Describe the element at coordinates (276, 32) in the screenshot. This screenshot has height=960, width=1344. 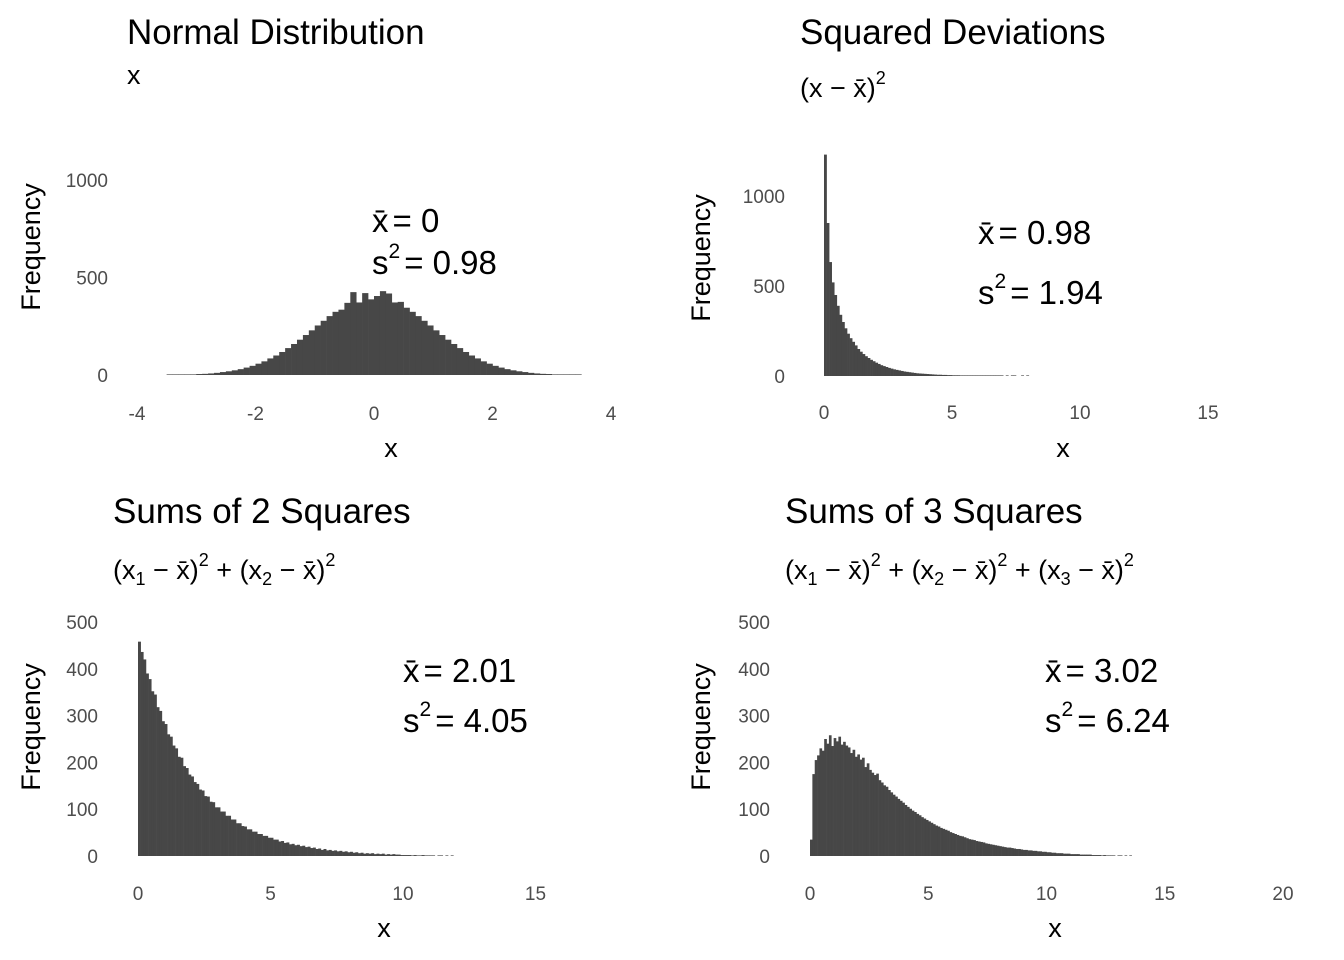
I see `panel-title: Normal Distribution` at that location.